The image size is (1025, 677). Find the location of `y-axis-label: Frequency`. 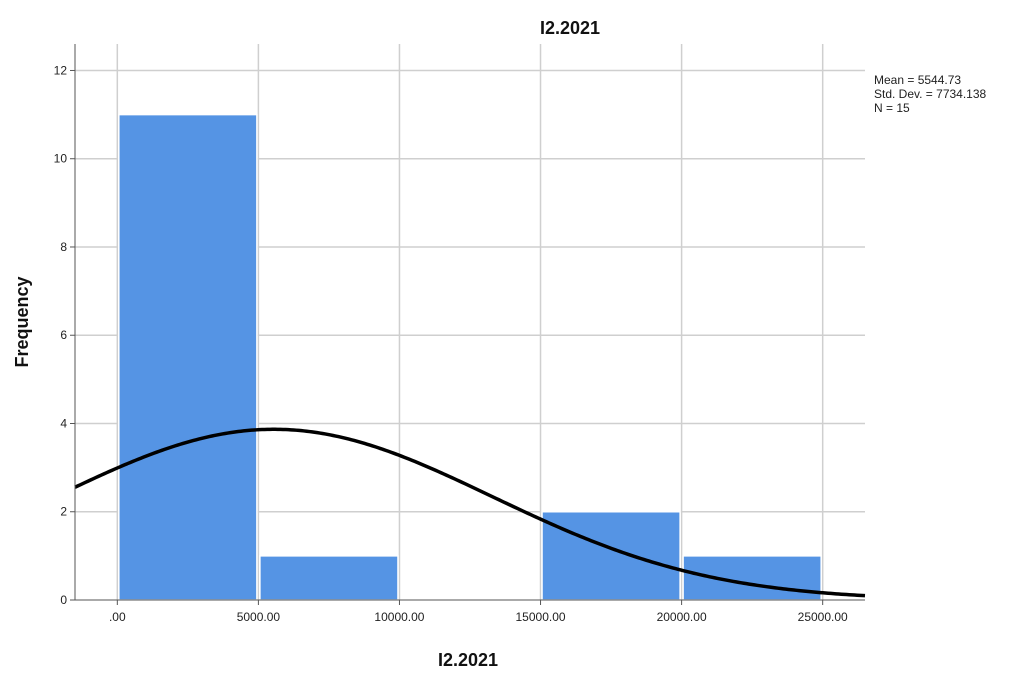

y-axis-label: Frequency is located at coordinates (22, 321).